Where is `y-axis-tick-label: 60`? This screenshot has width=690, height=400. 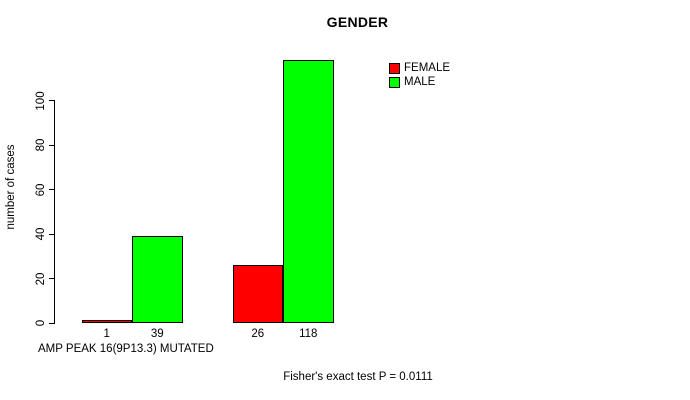 y-axis-tick-label: 60 is located at coordinates (41, 190).